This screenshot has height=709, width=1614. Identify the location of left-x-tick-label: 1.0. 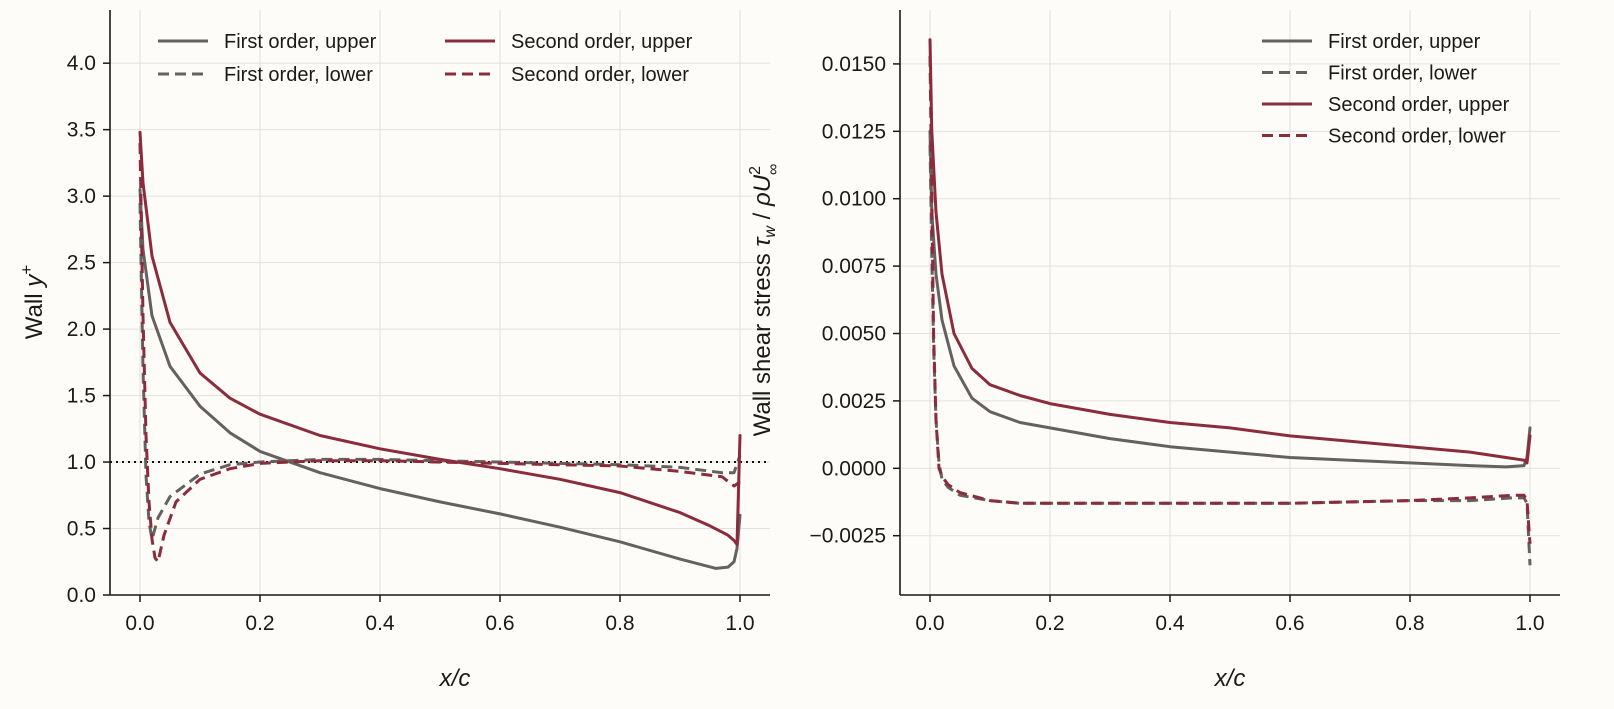
(739, 623).